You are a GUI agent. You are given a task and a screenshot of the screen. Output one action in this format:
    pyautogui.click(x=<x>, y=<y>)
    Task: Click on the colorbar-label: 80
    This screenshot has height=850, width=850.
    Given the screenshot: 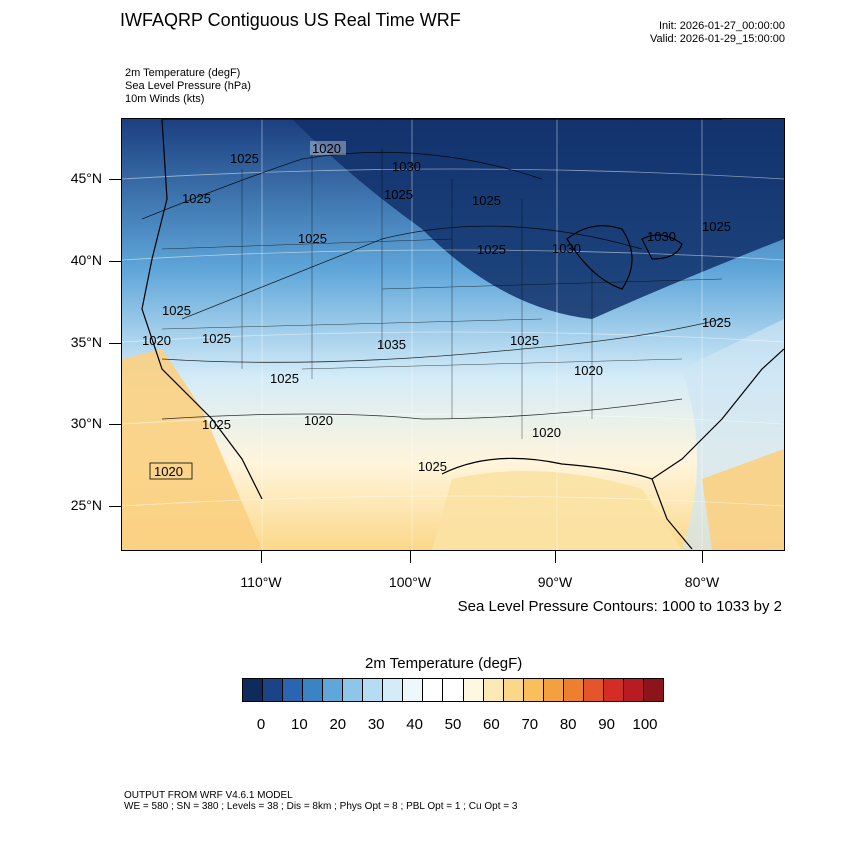 What is the action you would take?
    pyautogui.click(x=568, y=724)
    